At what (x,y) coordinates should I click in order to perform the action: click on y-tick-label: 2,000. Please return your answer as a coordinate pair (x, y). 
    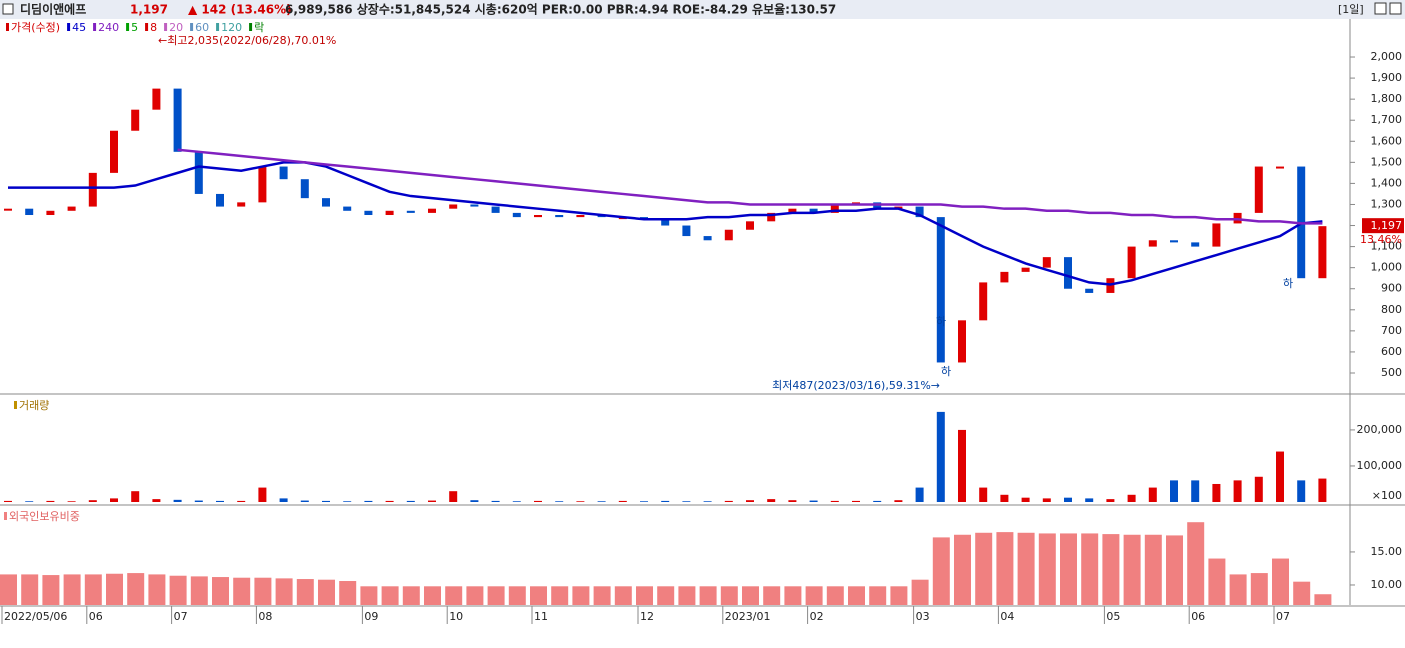
    Looking at the image, I should click on (1387, 56).